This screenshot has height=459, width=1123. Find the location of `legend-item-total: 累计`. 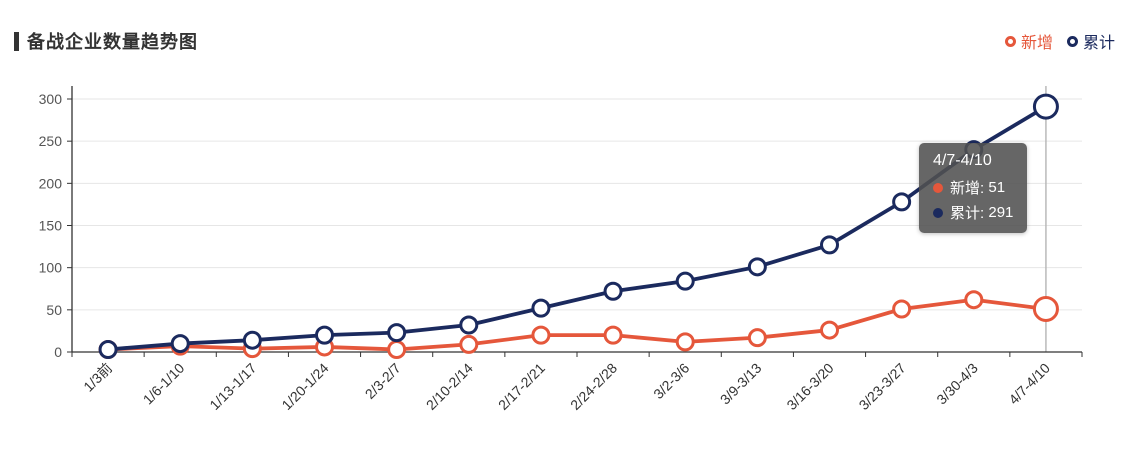

legend-item-total: 累计 is located at coordinates (1090, 41).